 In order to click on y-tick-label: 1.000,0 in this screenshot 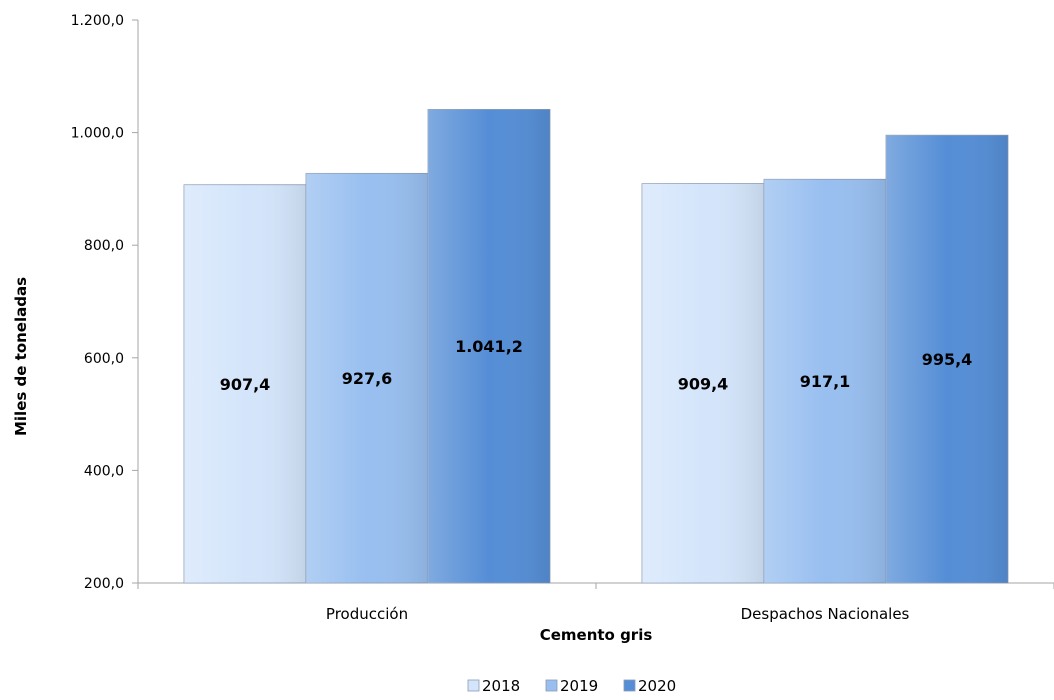, I will do `click(97, 134)`.